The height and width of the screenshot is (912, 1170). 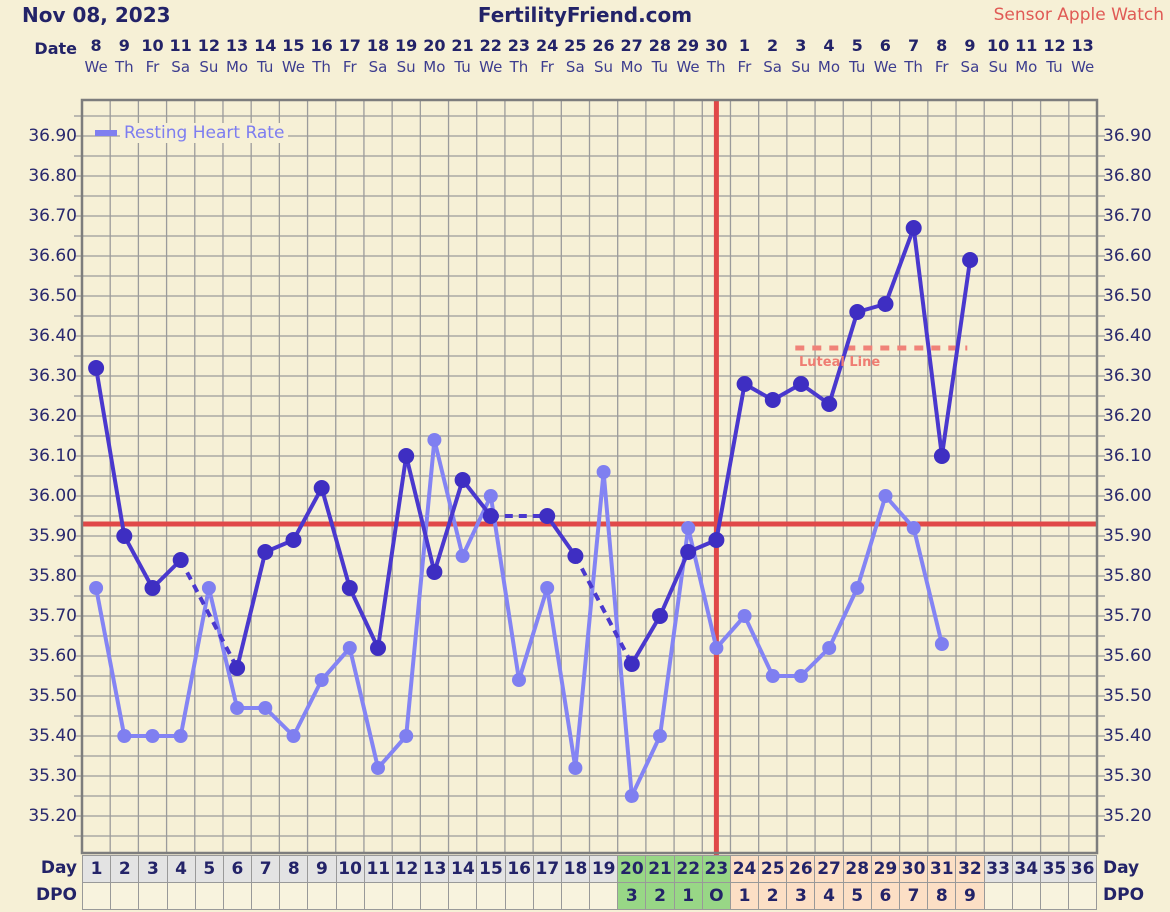 I want to click on y-tick-right-36.10: 36.10, so click(x=1127, y=456).